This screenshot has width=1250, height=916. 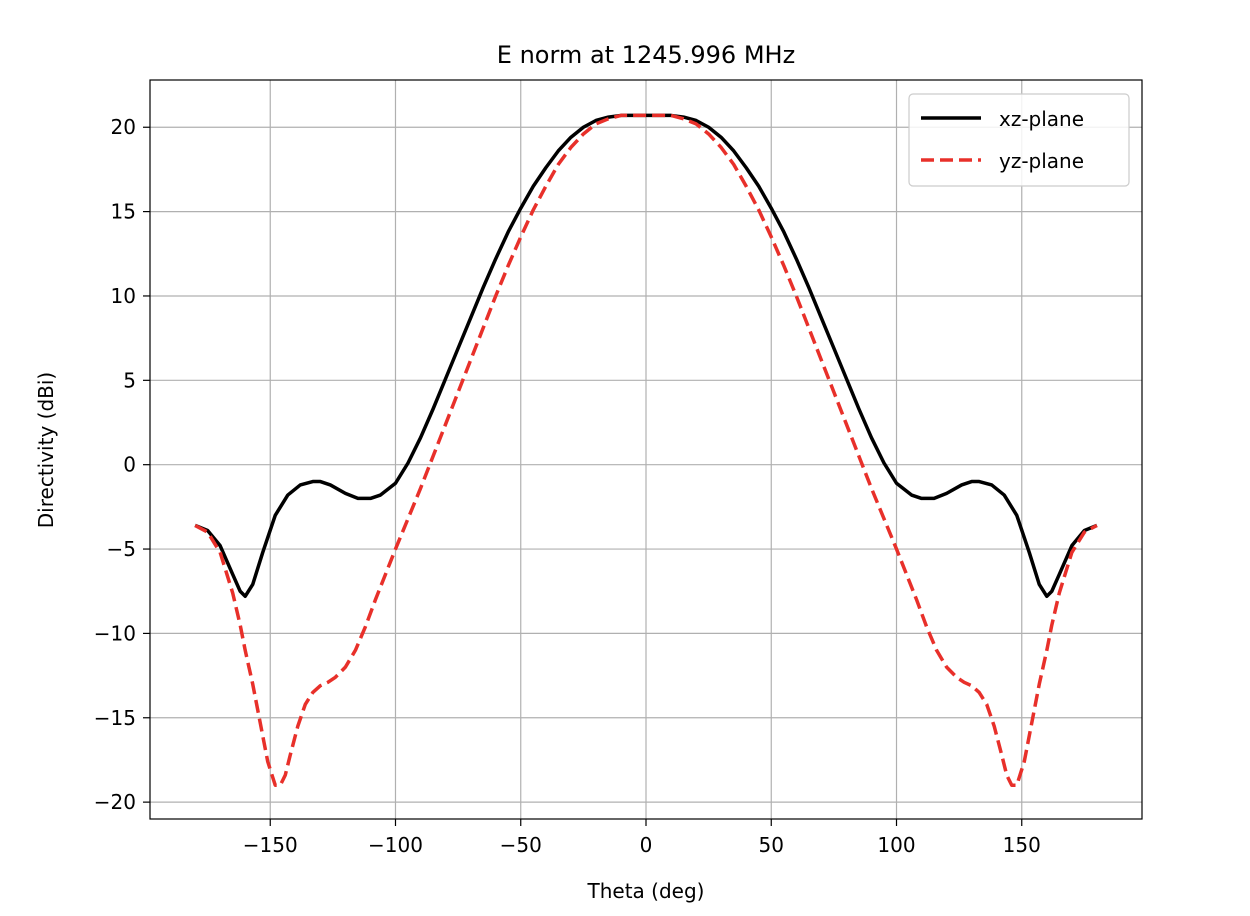 I want to click on chart-title: E norm at 1245.996 MHz, so click(x=646, y=55).